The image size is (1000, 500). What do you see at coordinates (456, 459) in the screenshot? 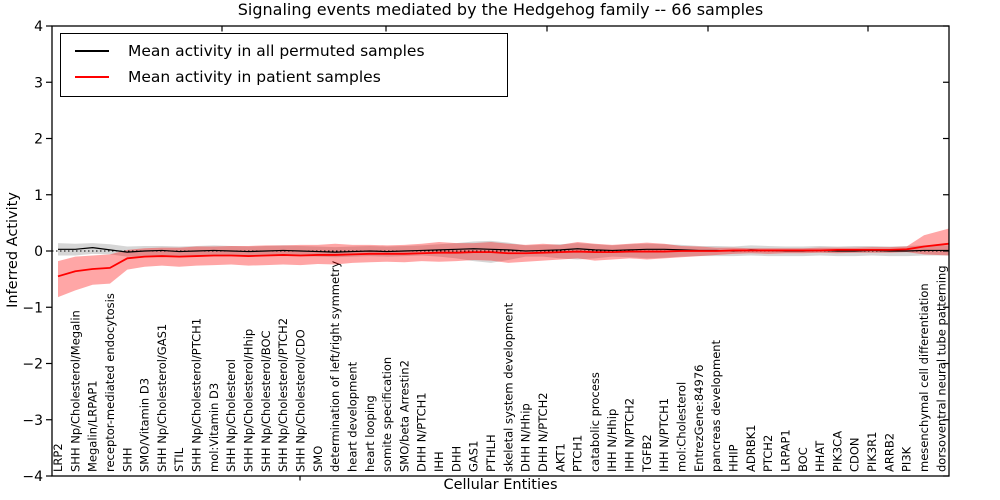
I see `category-label: DHH` at bounding box center [456, 459].